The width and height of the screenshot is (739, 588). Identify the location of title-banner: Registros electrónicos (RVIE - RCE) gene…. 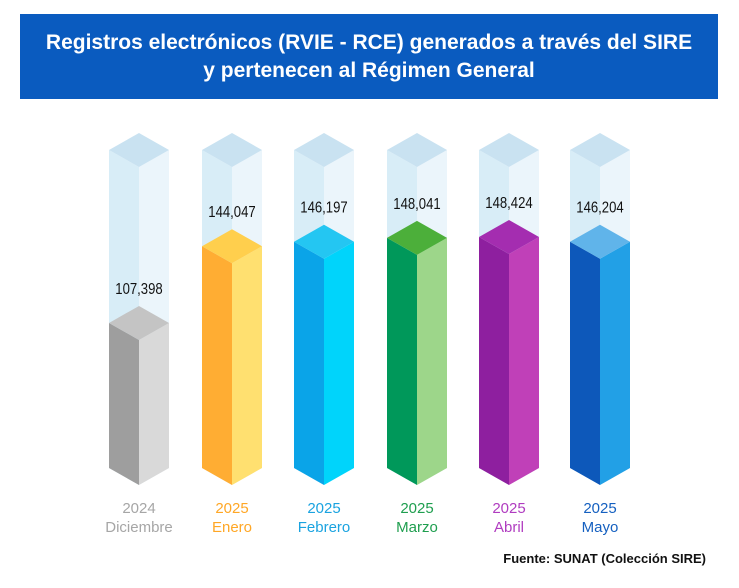
(369, 56).